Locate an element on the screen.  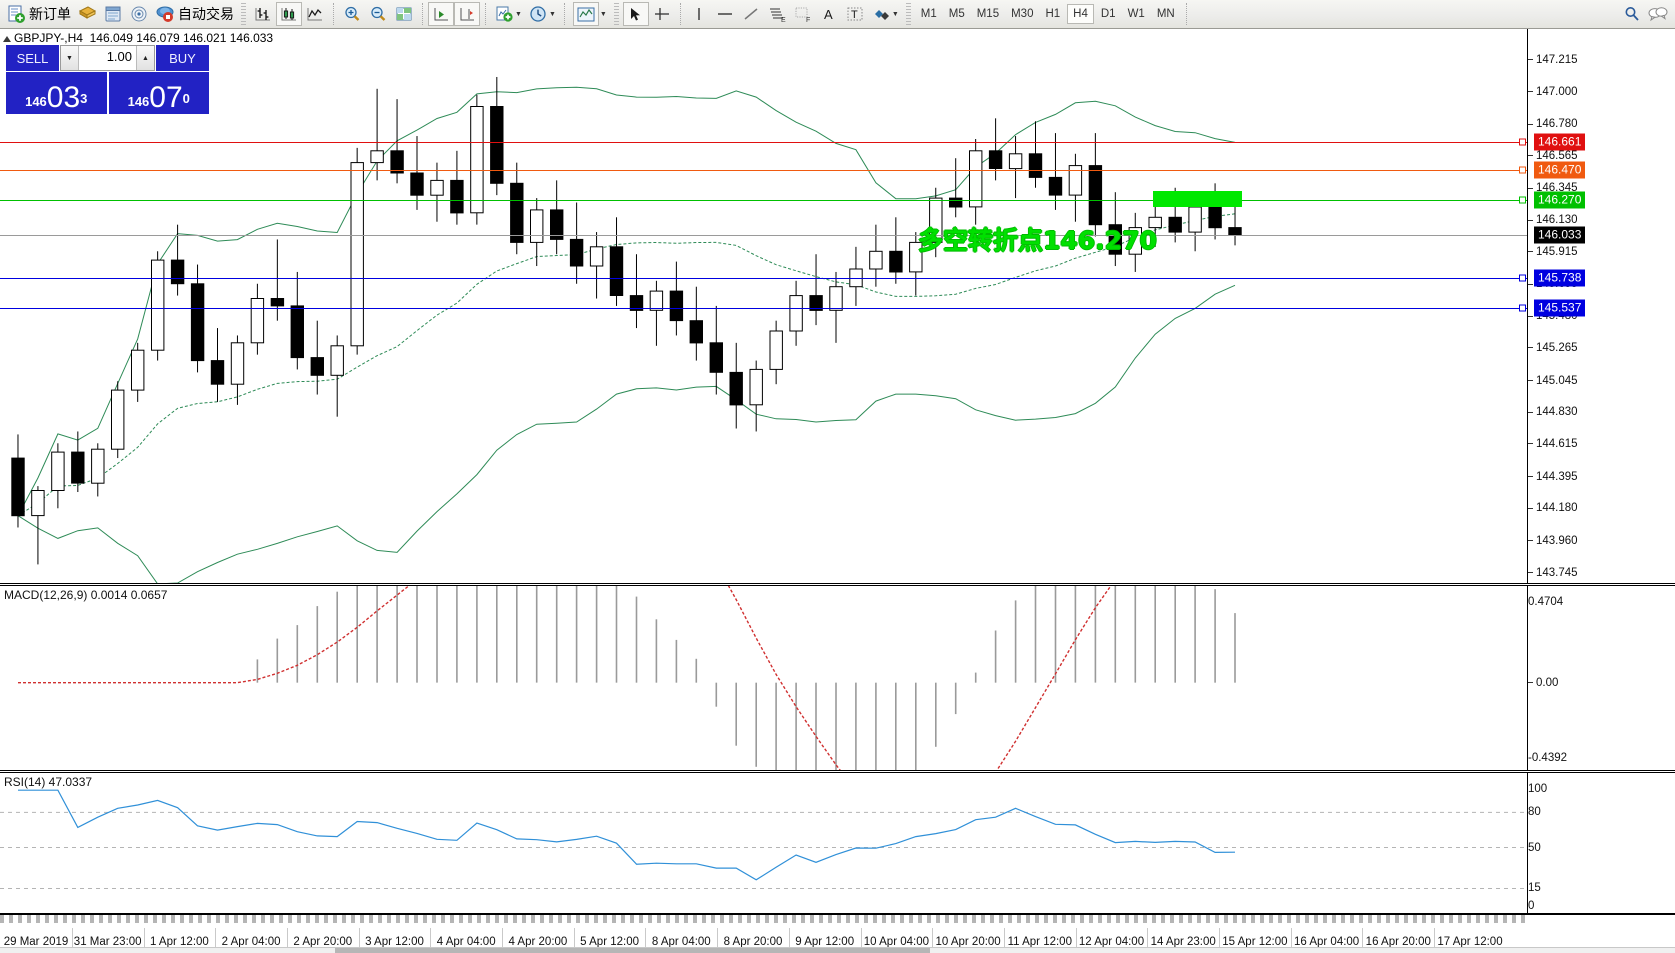
templates-button: ▼ is located at coordinates (590, 14).